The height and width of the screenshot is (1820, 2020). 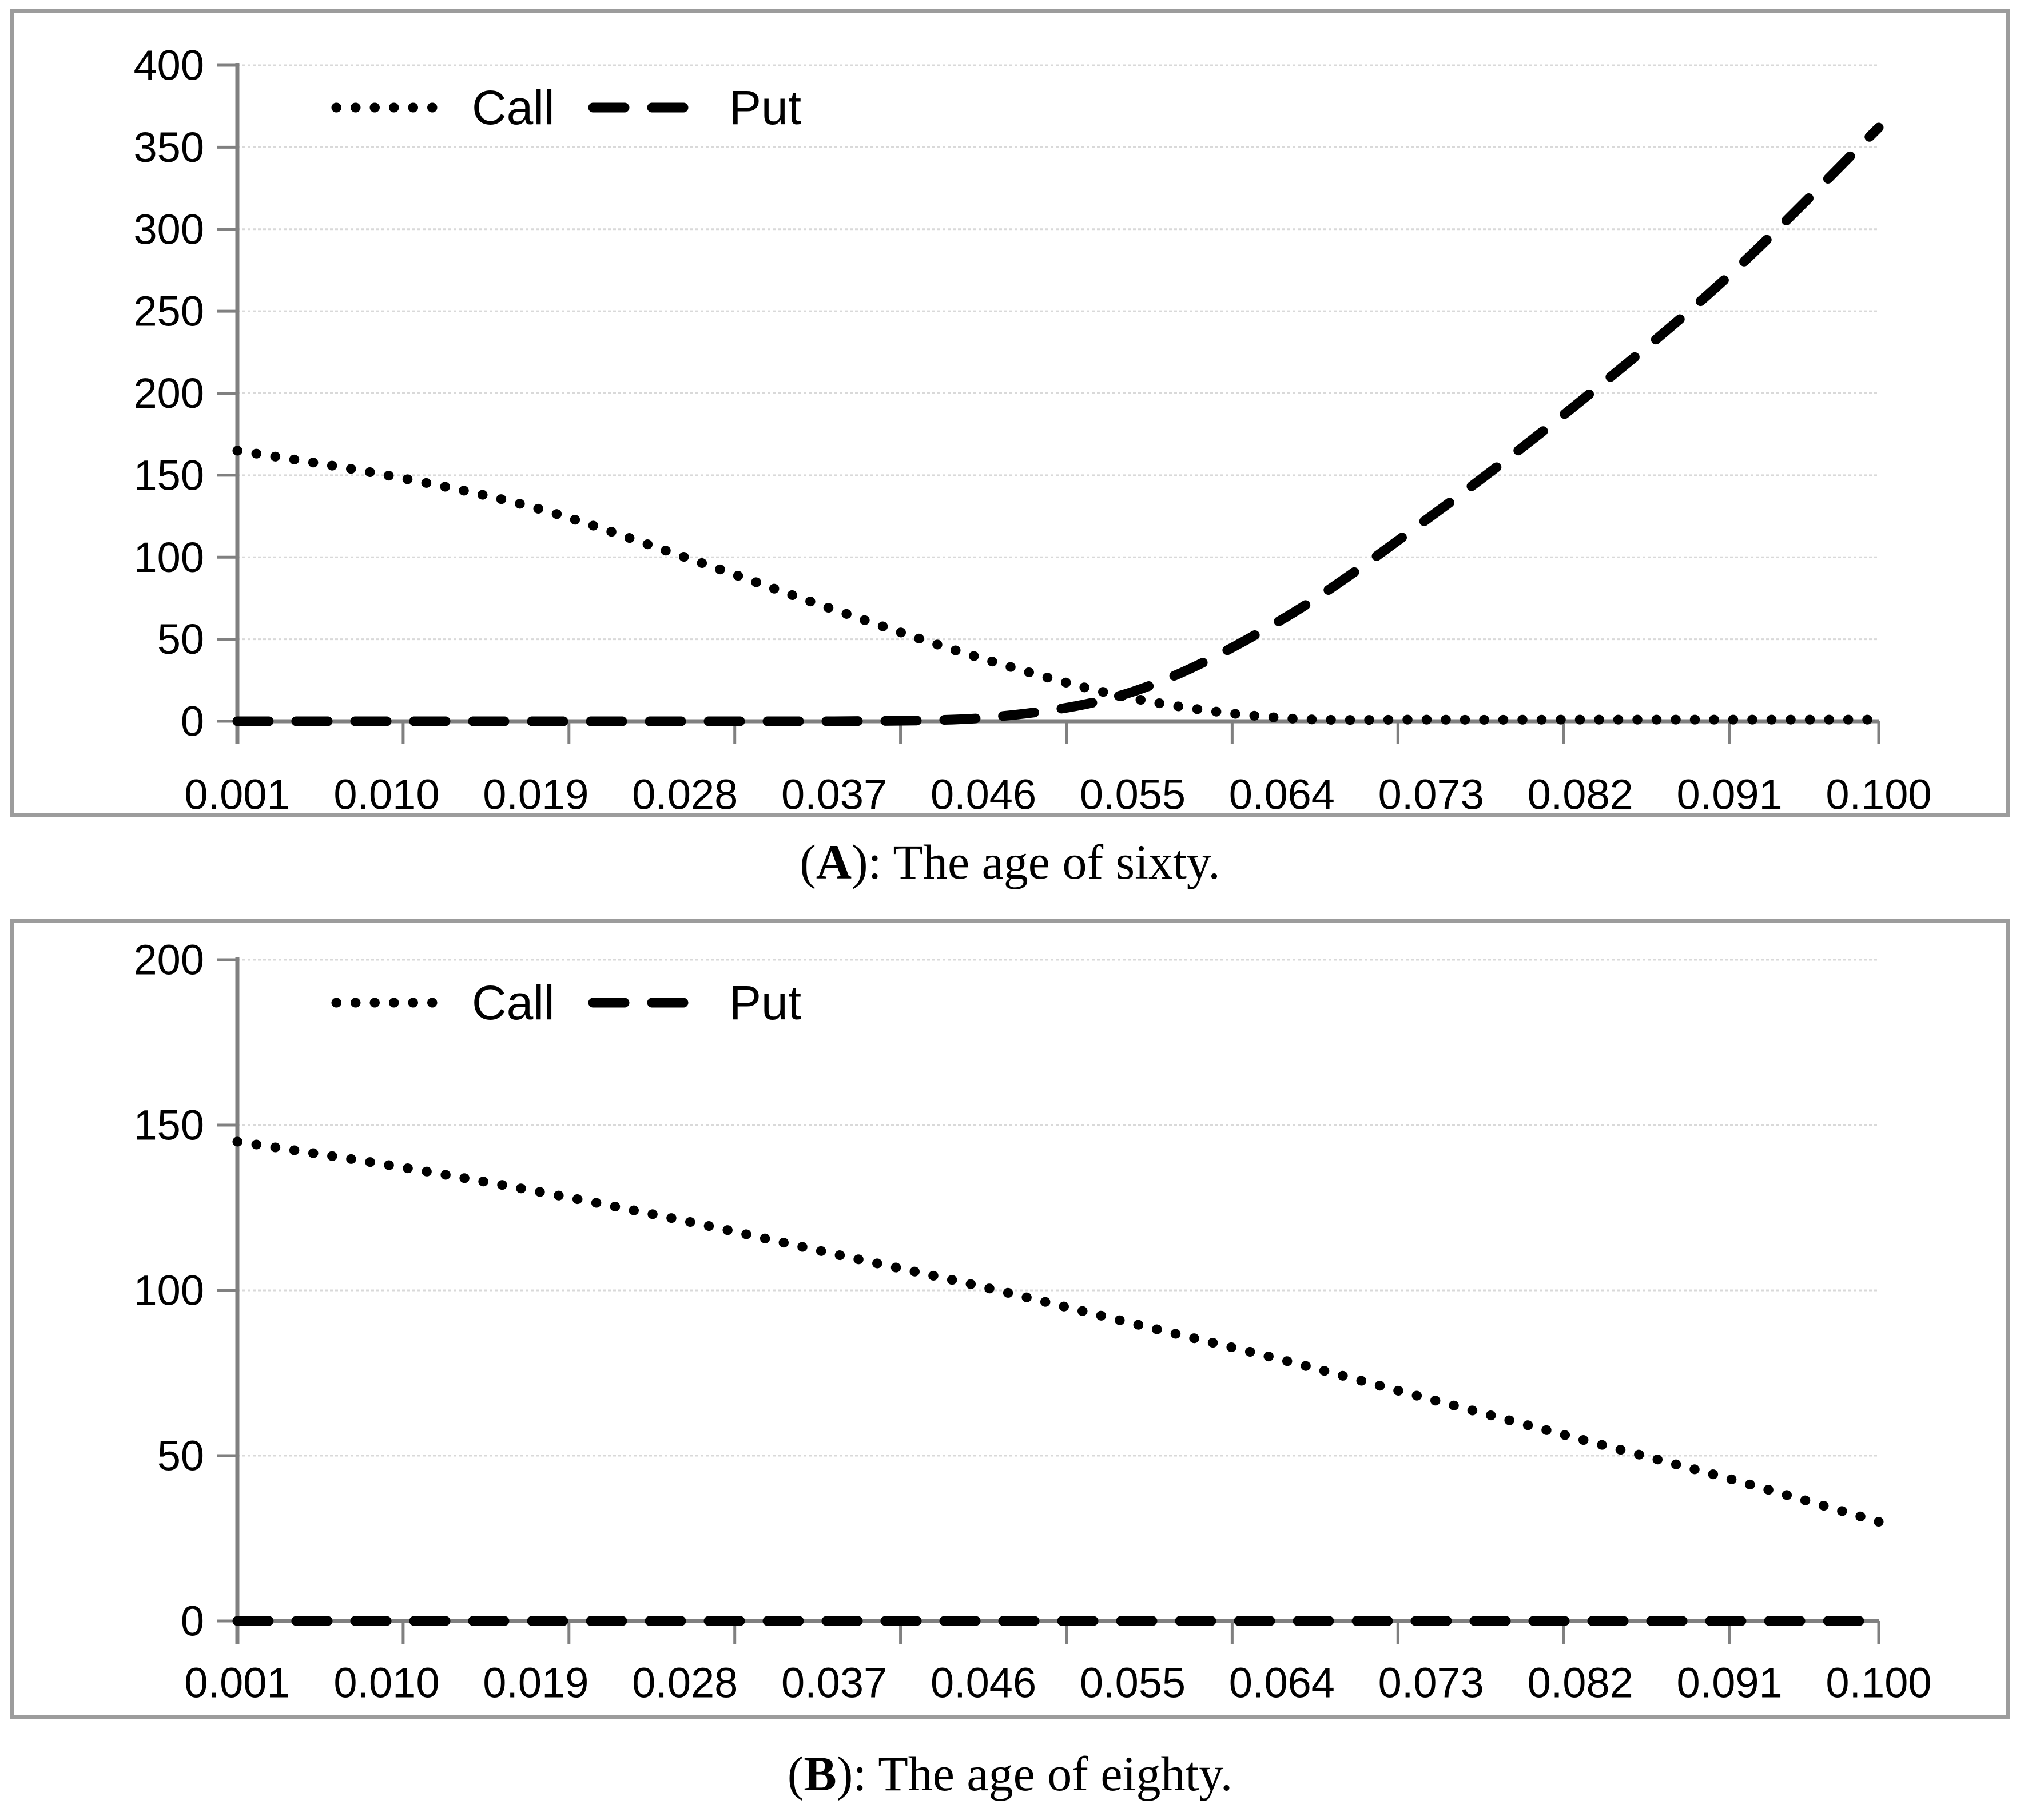 What do you see at coordinates (808, 862) in the screenshot?
I see `caption-a-open: (` at bounding box center [808, 862].